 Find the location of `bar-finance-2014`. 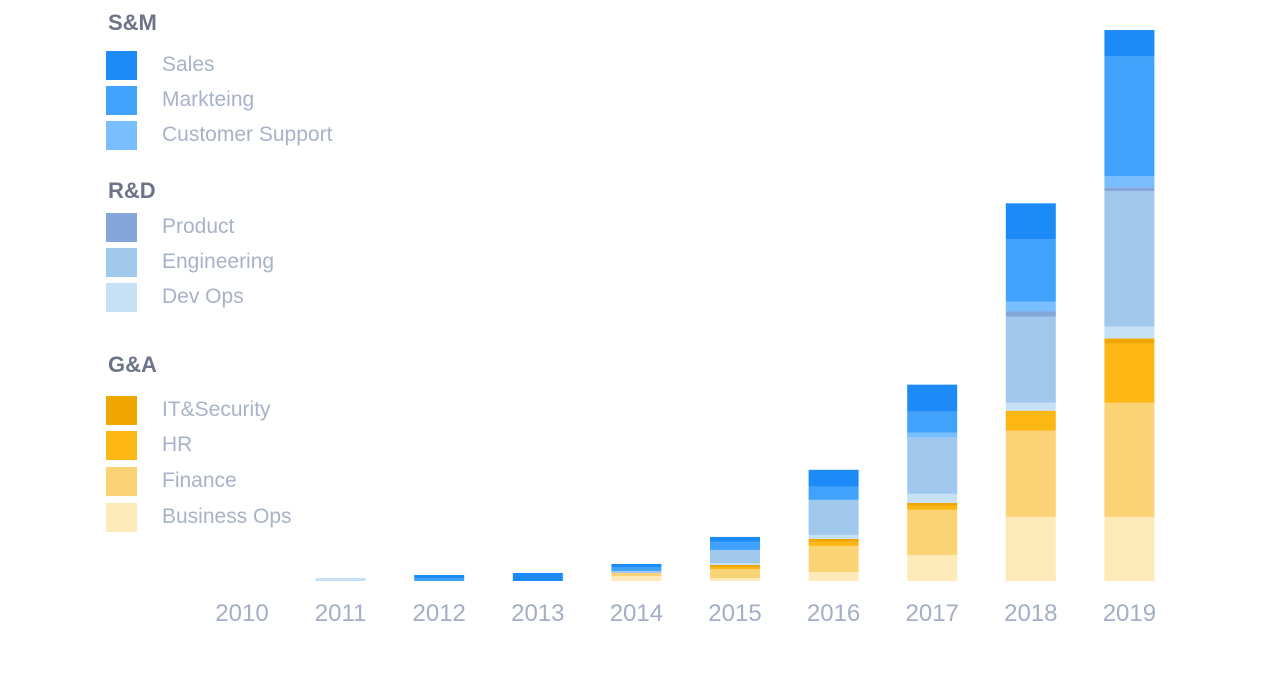

bar-finance-2014 is located at coordinates (636, 574).